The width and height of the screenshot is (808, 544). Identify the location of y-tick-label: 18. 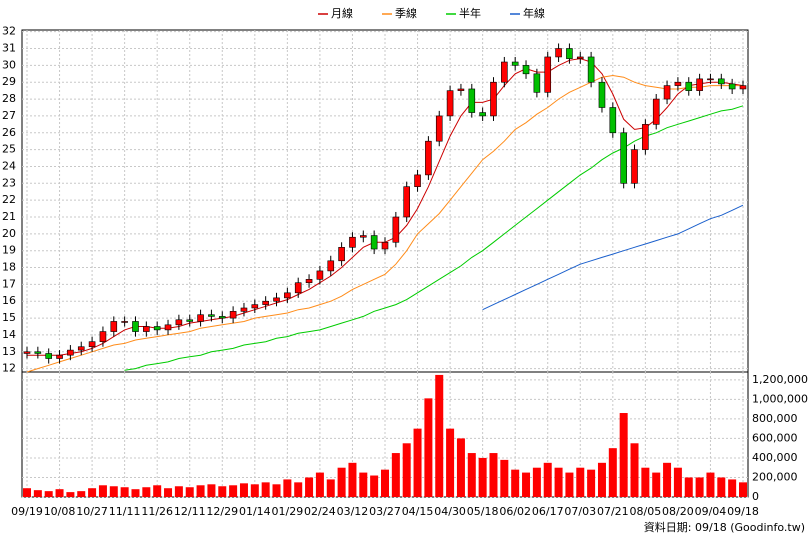
(9, 267).